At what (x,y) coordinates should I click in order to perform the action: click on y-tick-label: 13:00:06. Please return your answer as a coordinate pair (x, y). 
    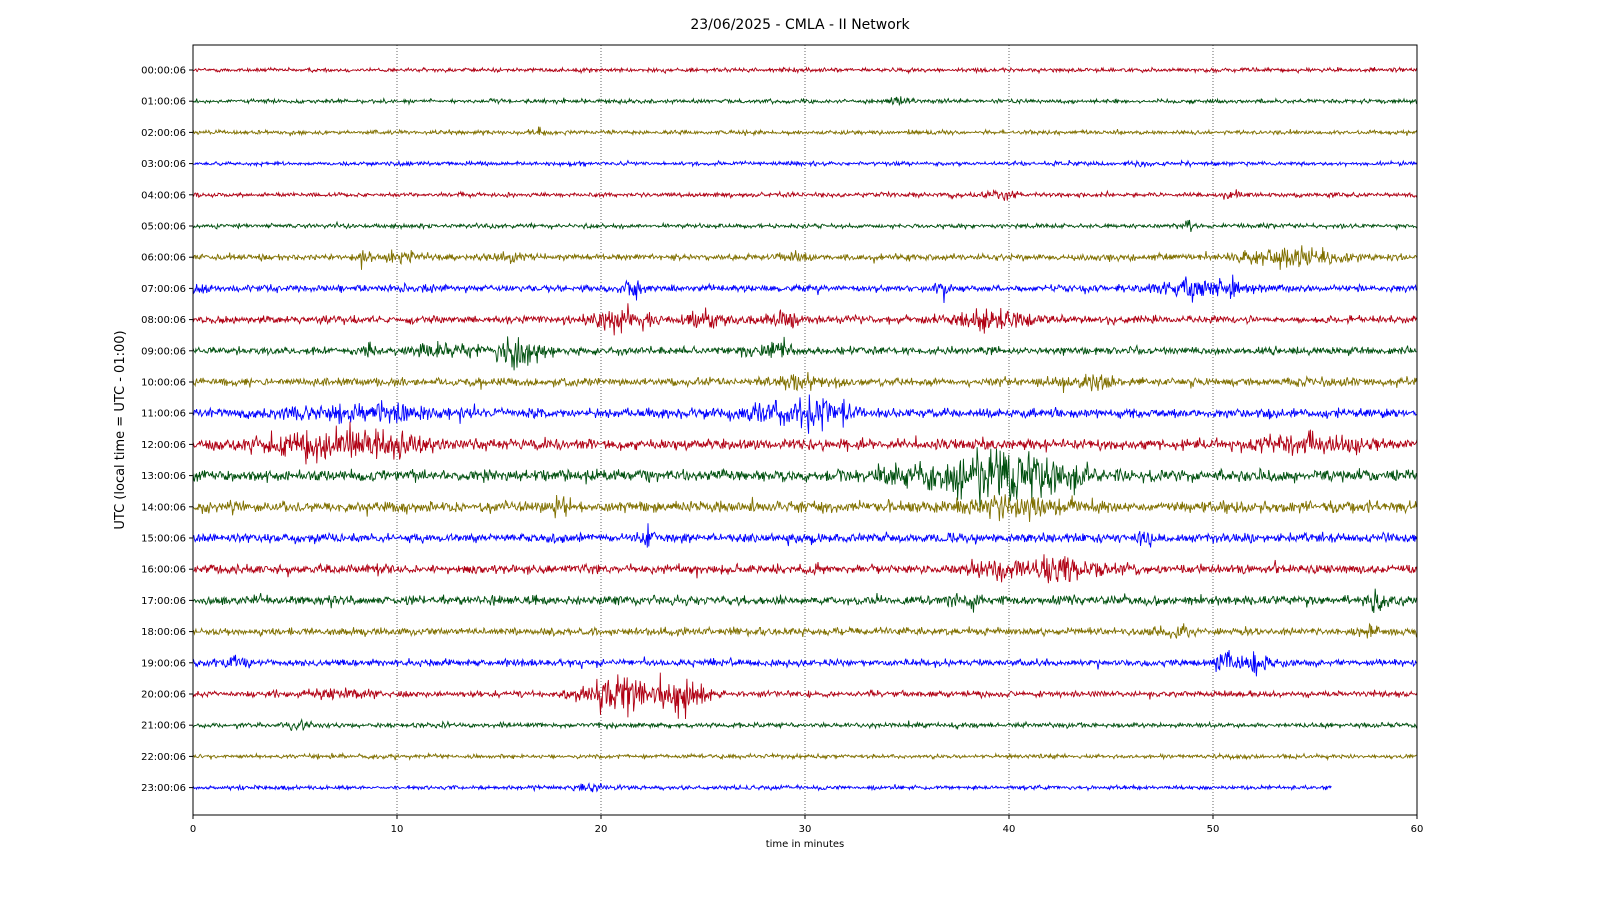
    Looking at the image, I should click on (163, 476).